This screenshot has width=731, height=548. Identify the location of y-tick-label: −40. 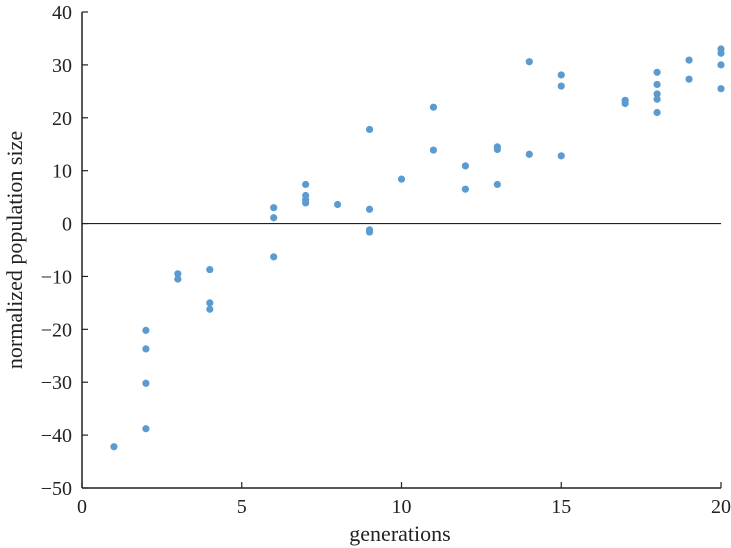
(56, 436).